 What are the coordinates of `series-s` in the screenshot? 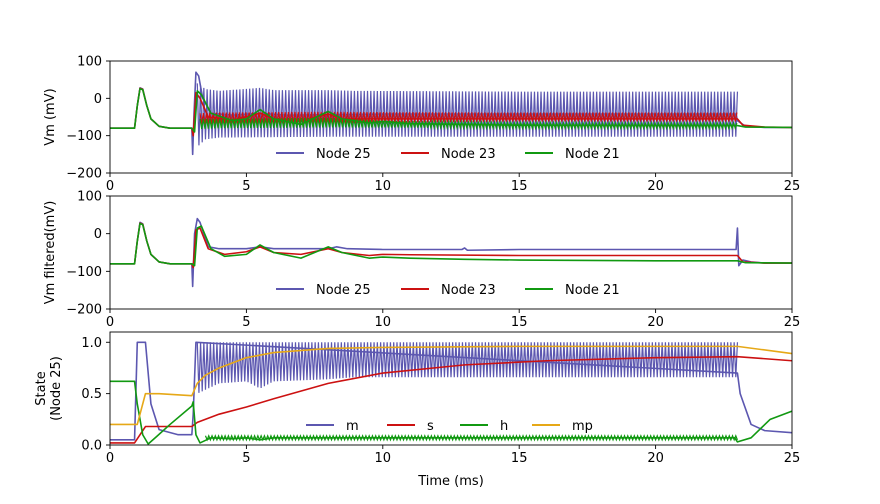 It's located at (451, 399).